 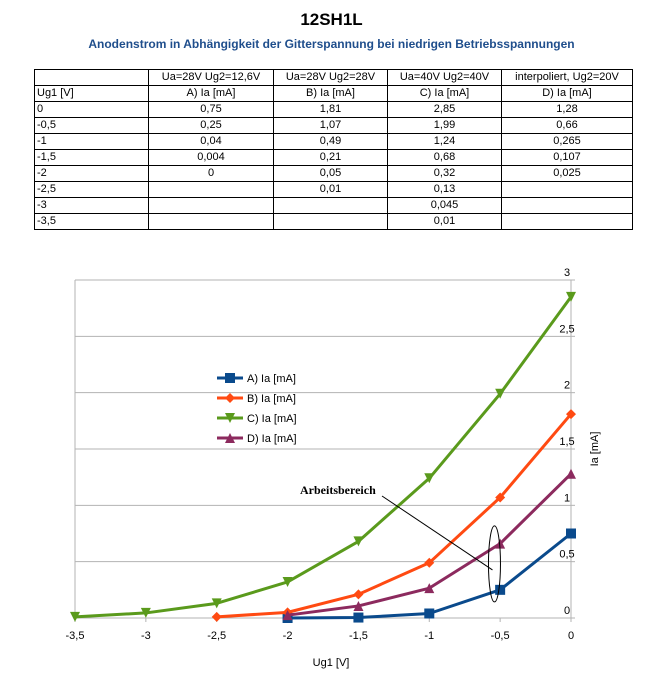 What do you see at coordinates (330, 189) in the screenshot?
I see `table-cell: 0,01` at bounding box center [330, 189].